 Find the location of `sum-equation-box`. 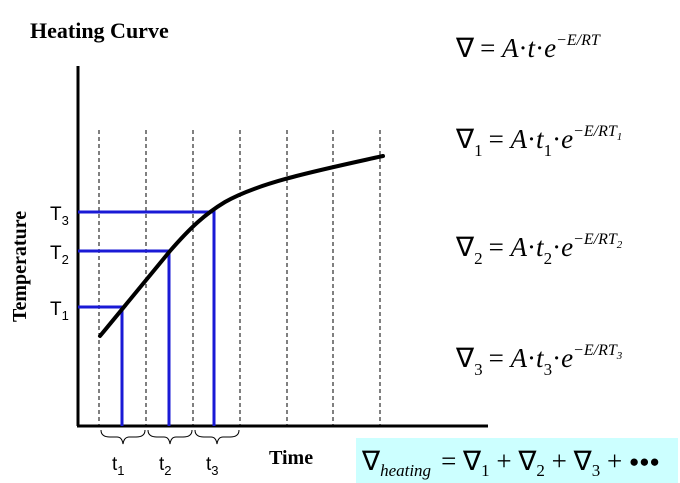

sum-equation-box is located at coordinates (517, 460).